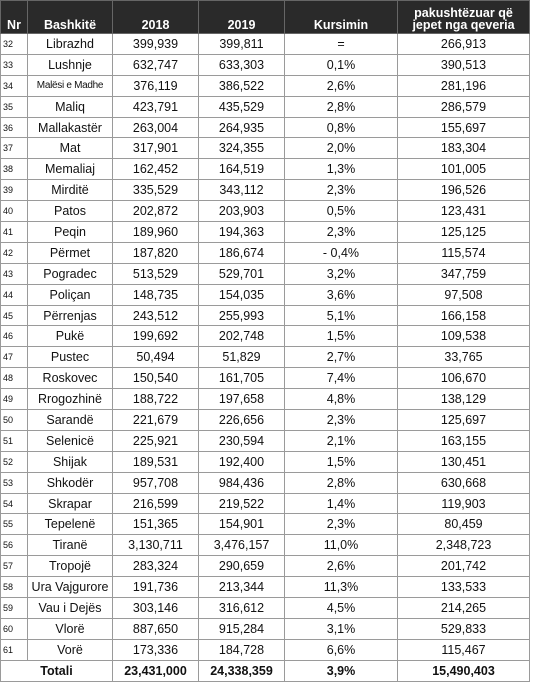  Describe the element at coordinates (14, 64) in the screenshot. I see `row-number: 33` at that location.